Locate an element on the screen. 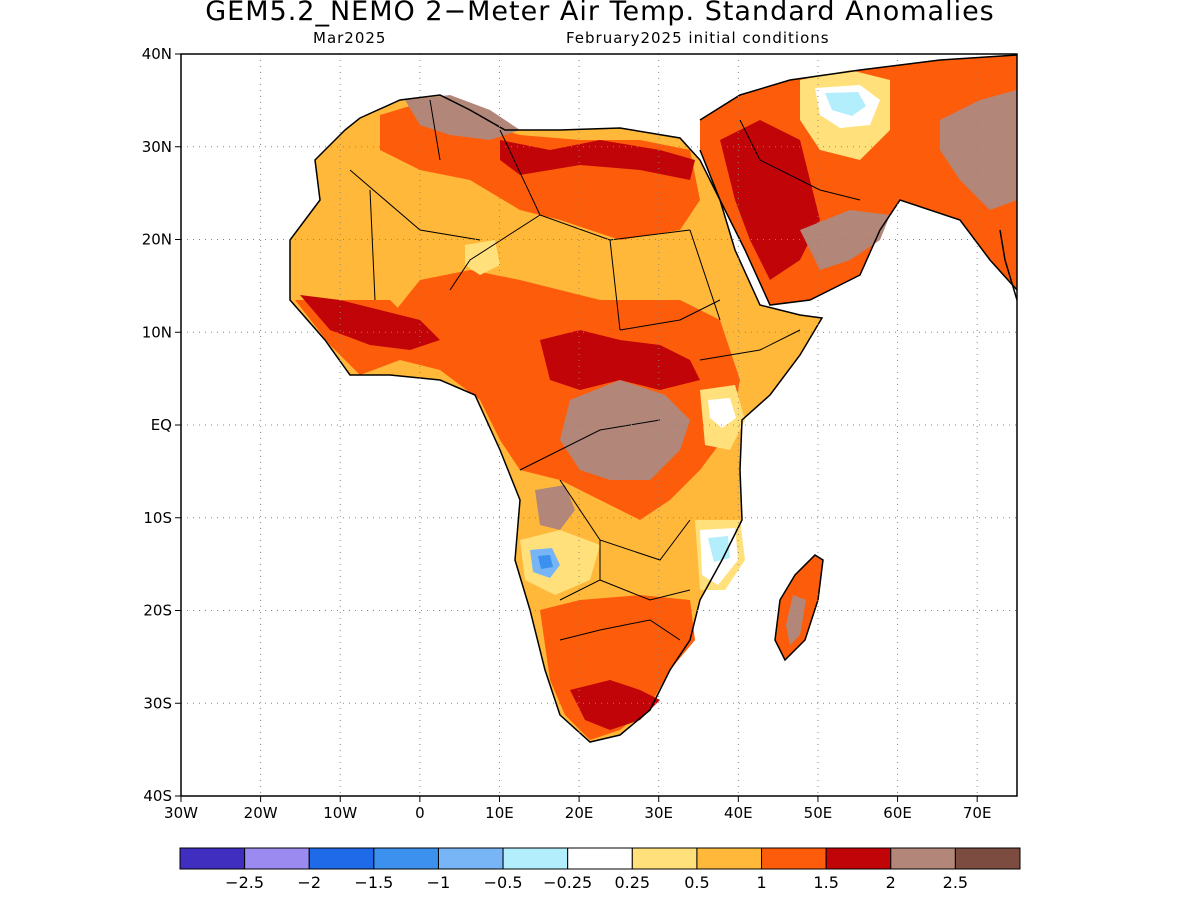 The height and width of the screenshot is (900, 1200). colorbar-label: 0.5 is located at coordinates (696, 882).